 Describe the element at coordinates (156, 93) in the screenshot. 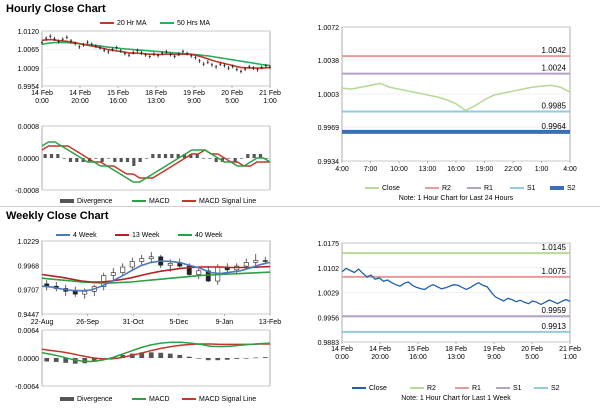

I see `hourly-price-xtick: 18 Feb` at that location.